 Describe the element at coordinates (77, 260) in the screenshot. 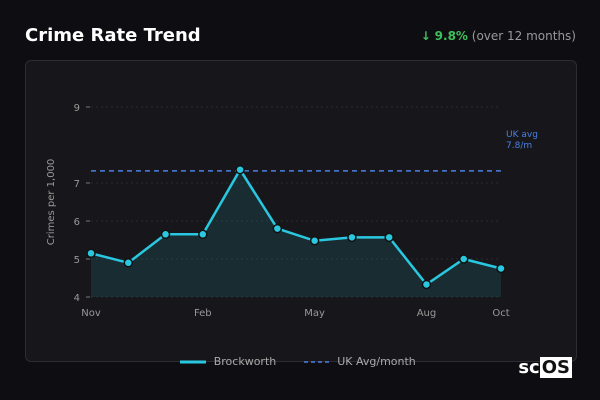

I see `y-tick-label: 5` at that location.